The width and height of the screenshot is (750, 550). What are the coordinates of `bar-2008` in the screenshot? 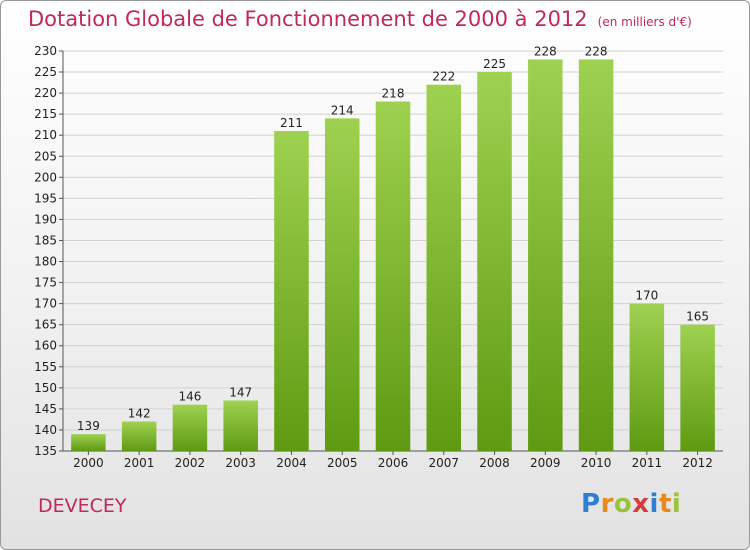 It's located at (494, 261).